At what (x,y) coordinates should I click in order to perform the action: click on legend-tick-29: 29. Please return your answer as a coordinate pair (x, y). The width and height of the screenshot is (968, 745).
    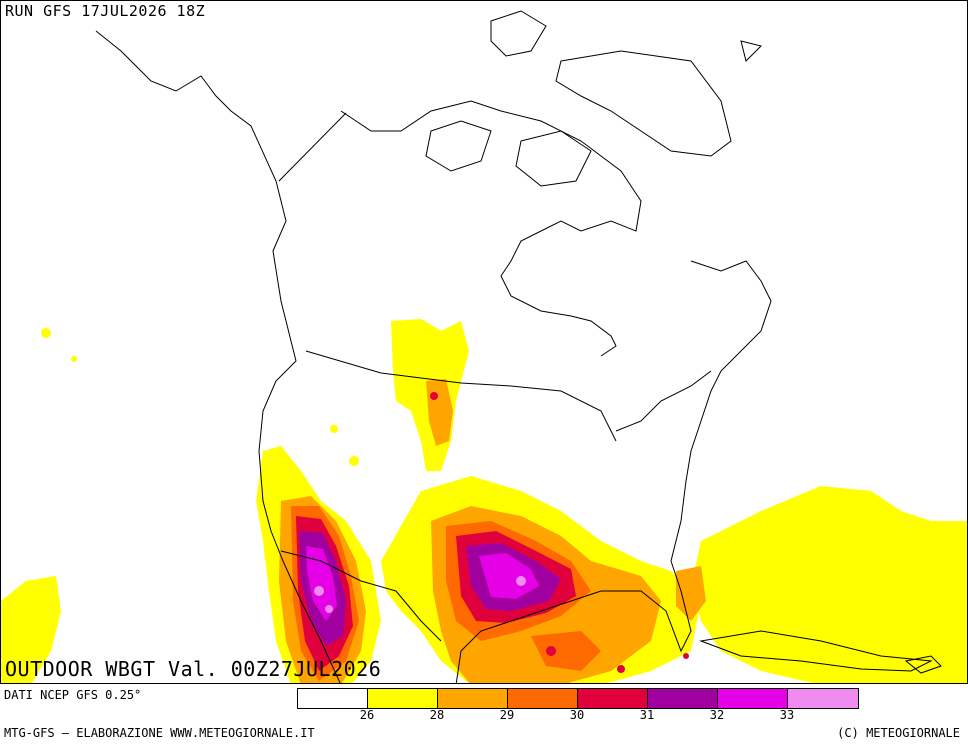
    Looking at the image, I should click on (507, 715).